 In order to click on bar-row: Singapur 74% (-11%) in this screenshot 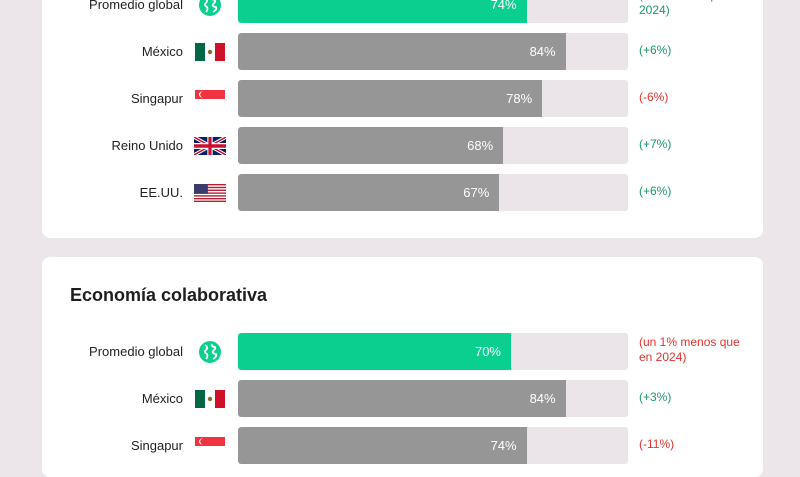, I will do `click(402, 445)`.